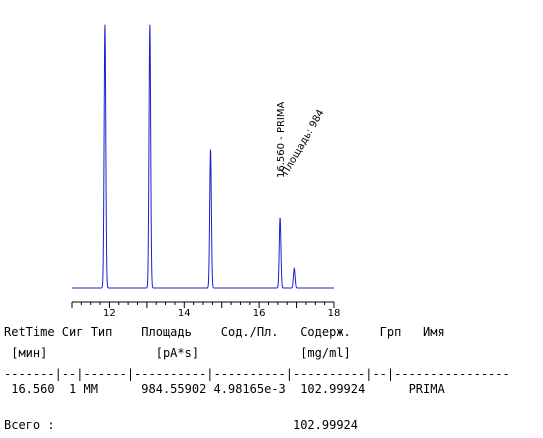  What do you see at coordinates (281, 139) in the screenshot?
I see `peak-annotation-label: 16.560 - PRIMA` at bounding box center [281, 139].